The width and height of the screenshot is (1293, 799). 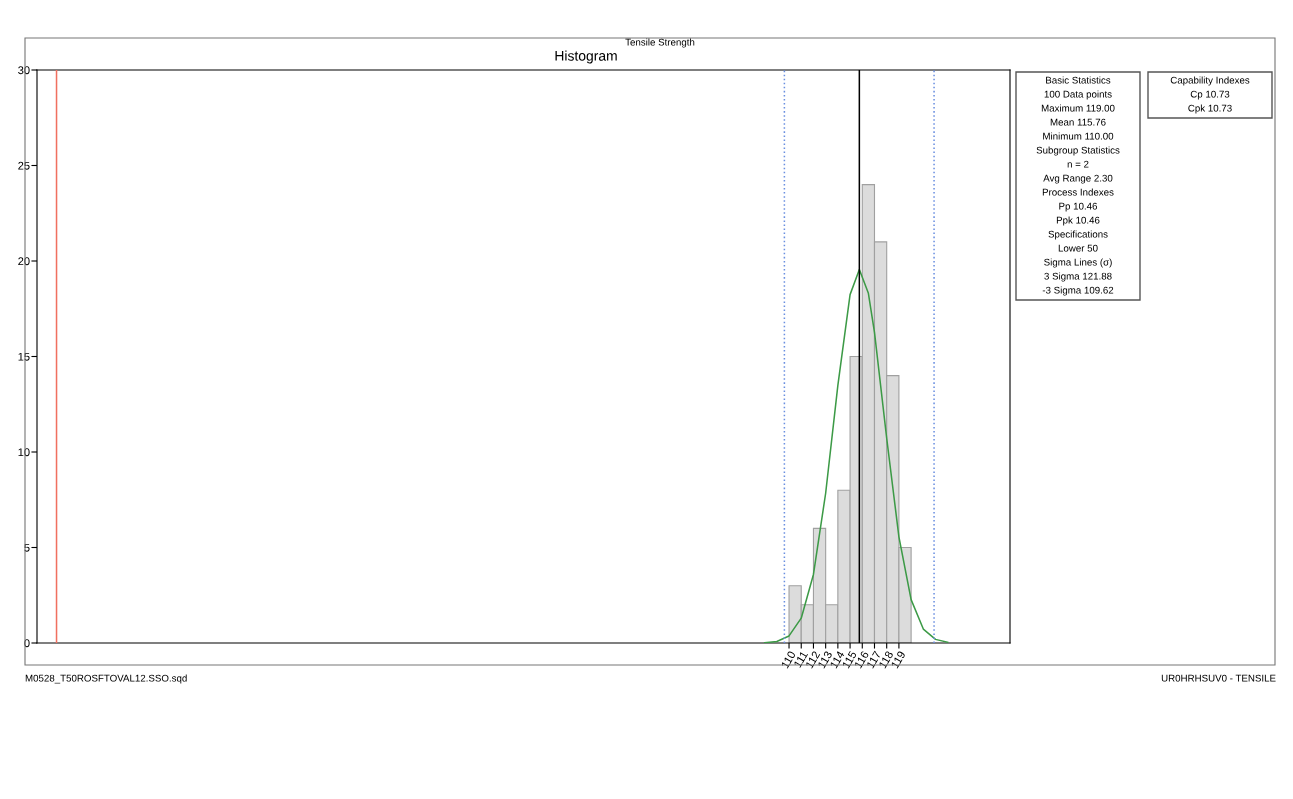 What do you see at coordinates (586, 57) in the screenshot?
I see `chart-title: Histogram` at bounding box center [586, 57].